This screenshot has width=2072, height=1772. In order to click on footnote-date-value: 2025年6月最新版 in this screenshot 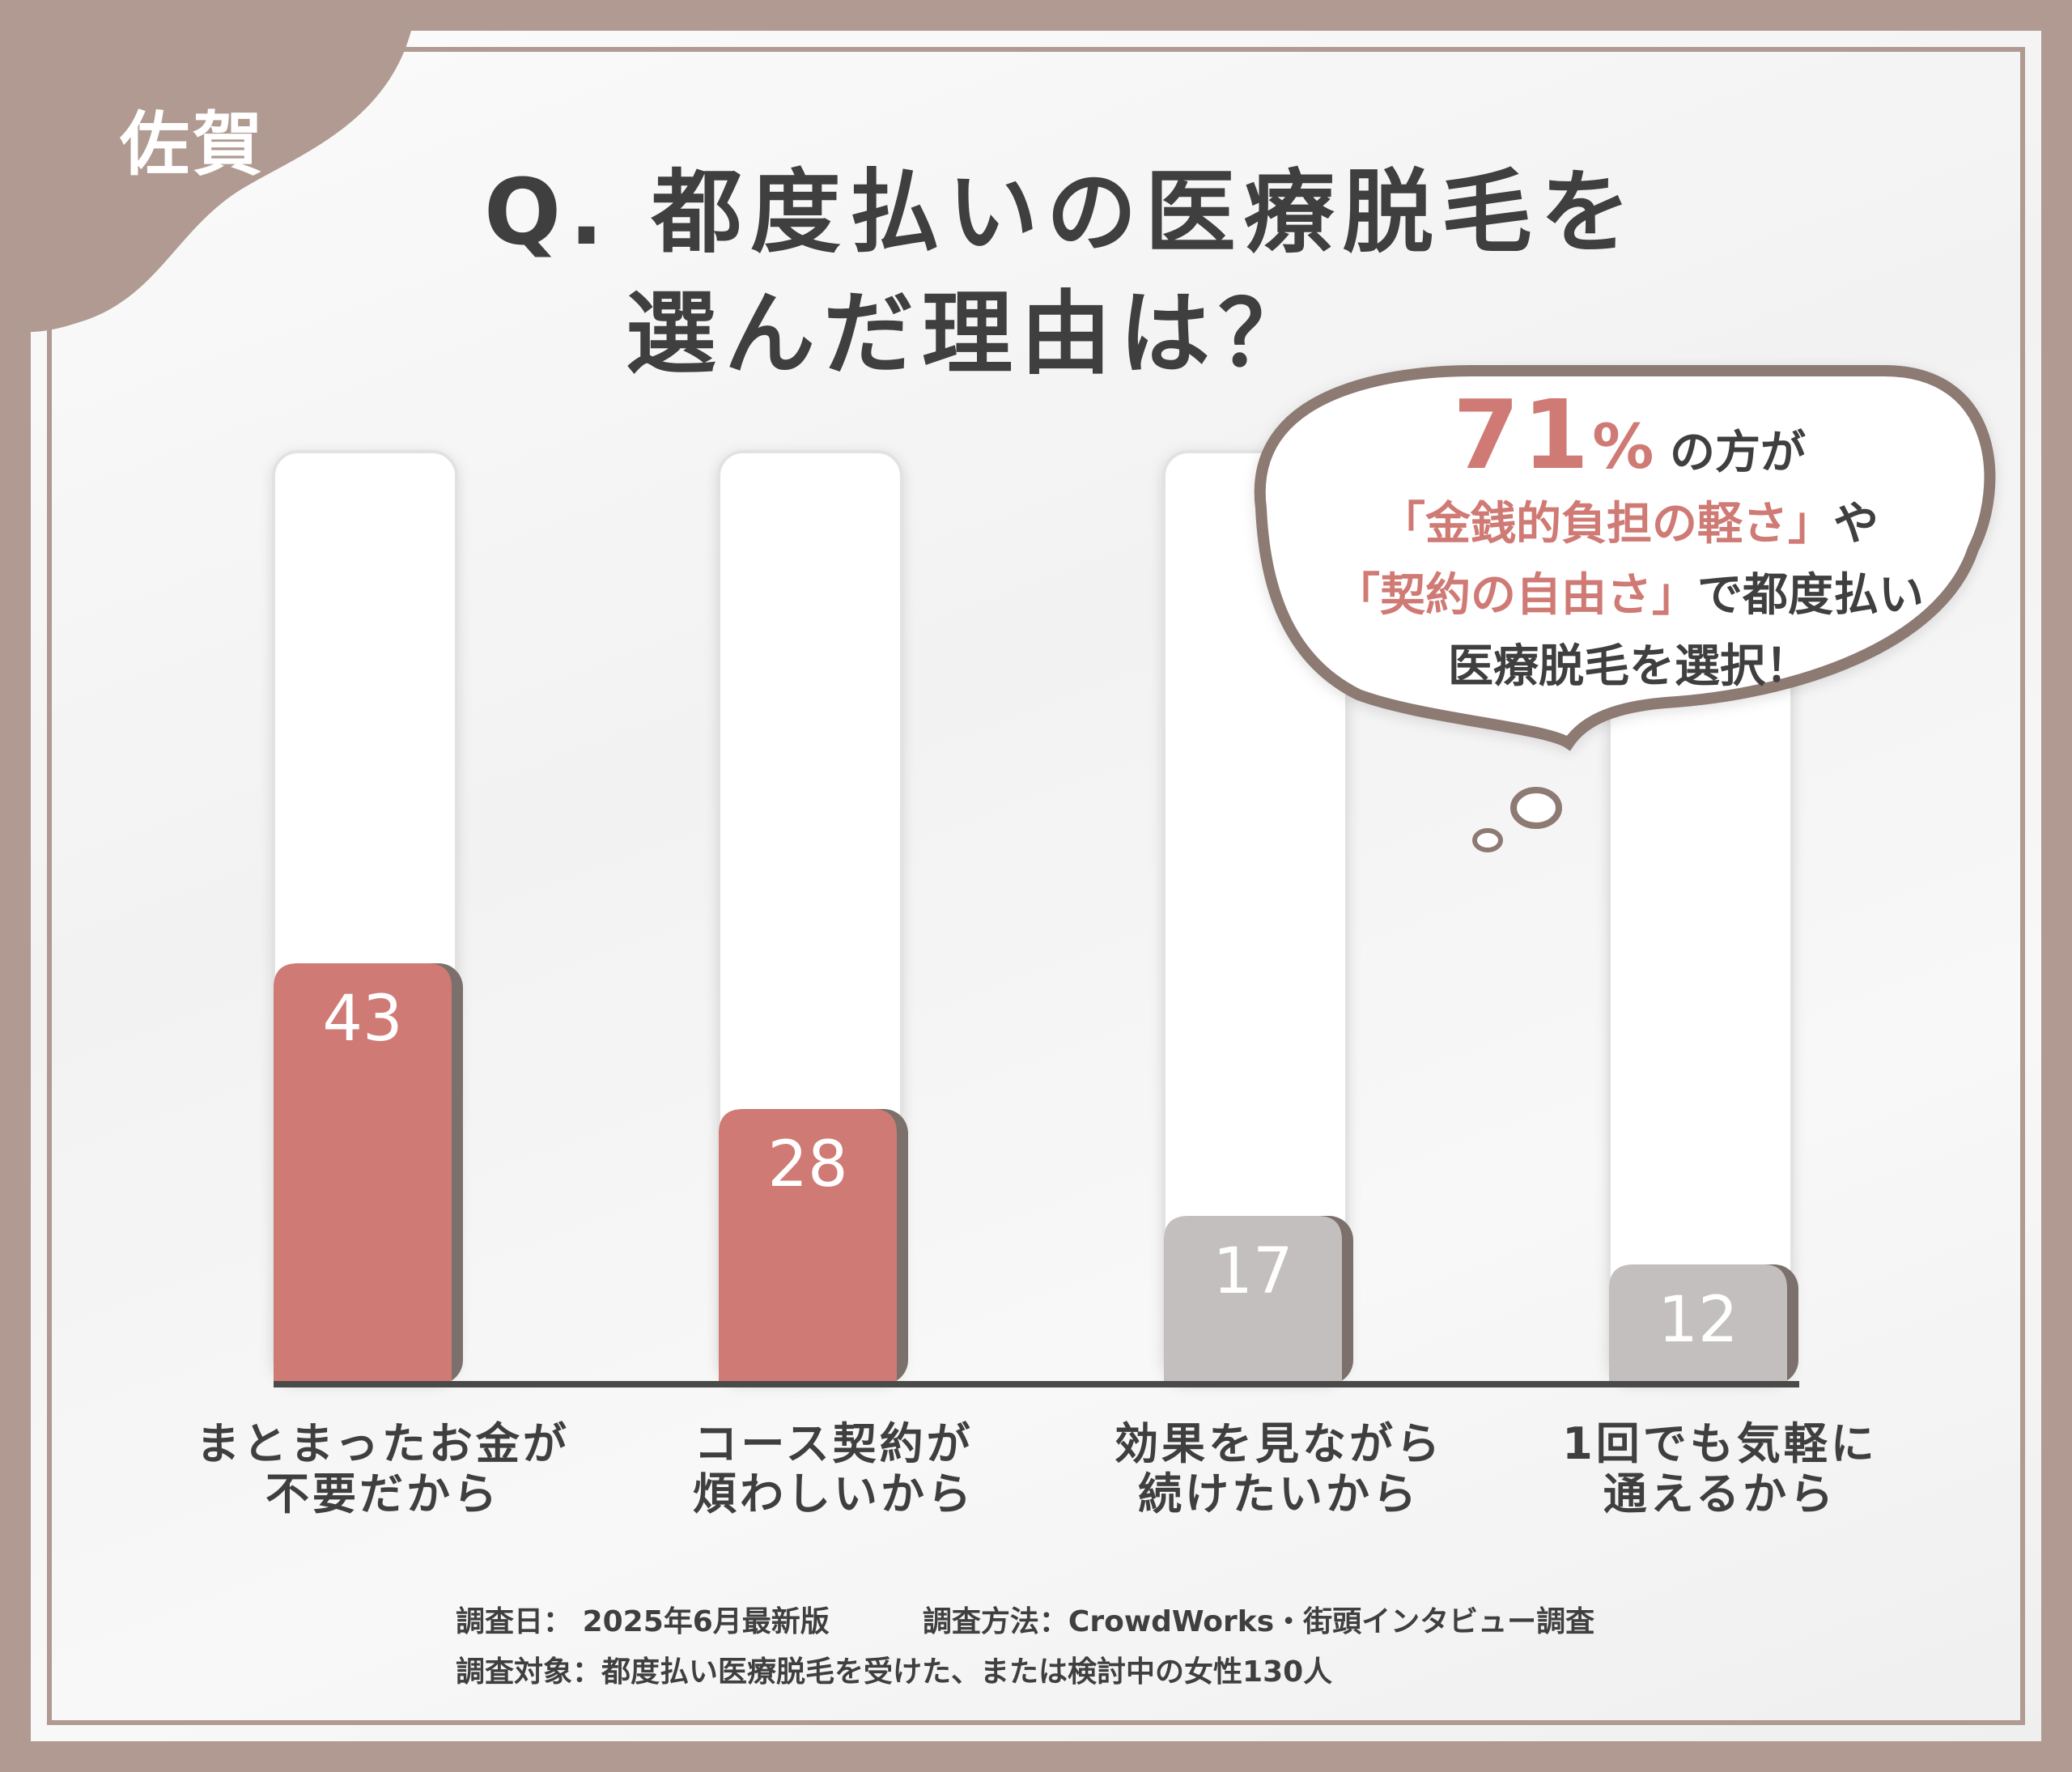, I will do `click(706, 1622)`.